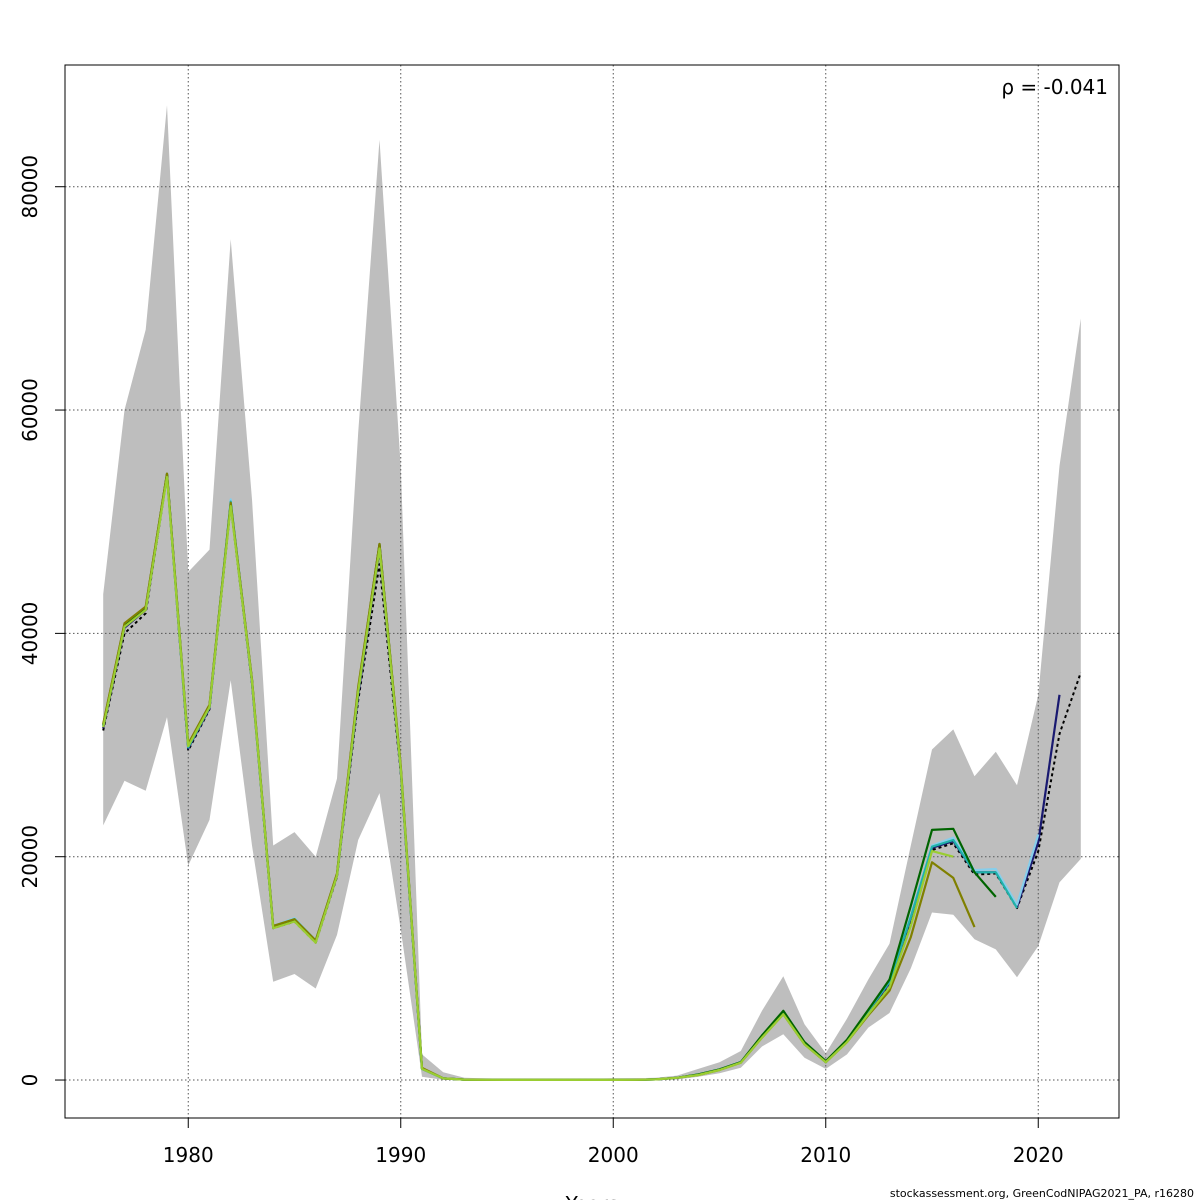 This screenshot has width=1200, height=1200. I want to click on x-axis-title: Years, so click(592, 1196).